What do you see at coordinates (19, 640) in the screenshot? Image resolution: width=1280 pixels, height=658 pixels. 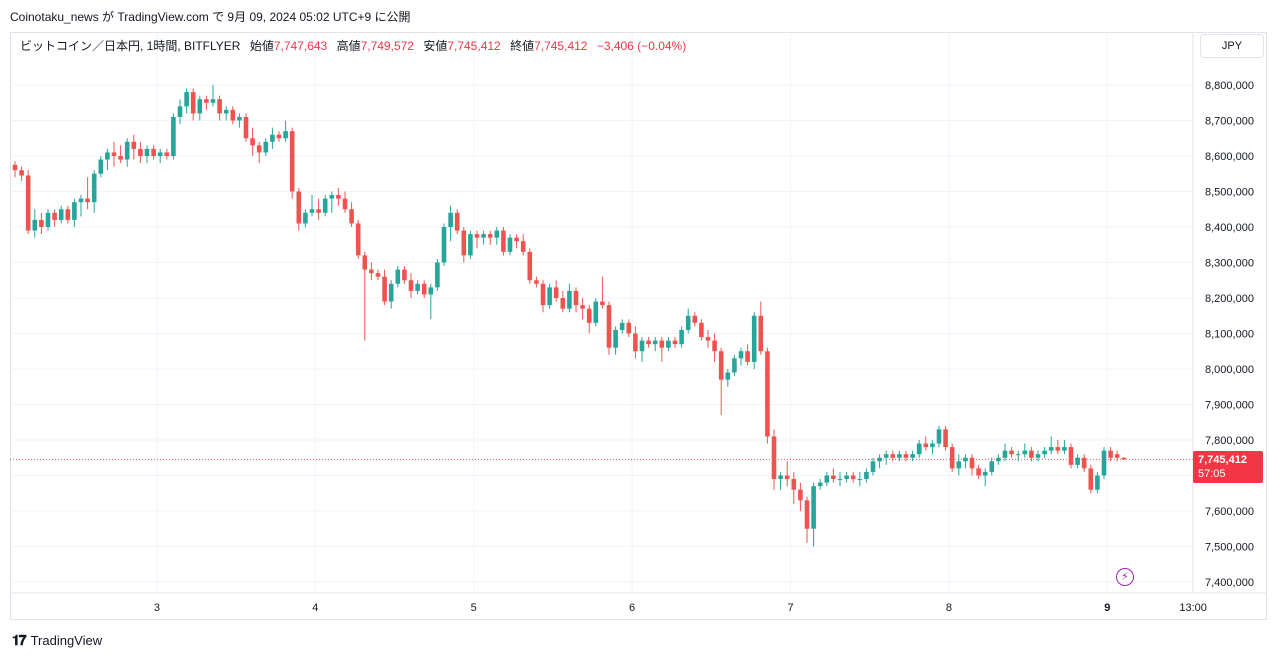 I see `tv-logo-icon: 𝟏𝟕` at bounding box center [19, 640].